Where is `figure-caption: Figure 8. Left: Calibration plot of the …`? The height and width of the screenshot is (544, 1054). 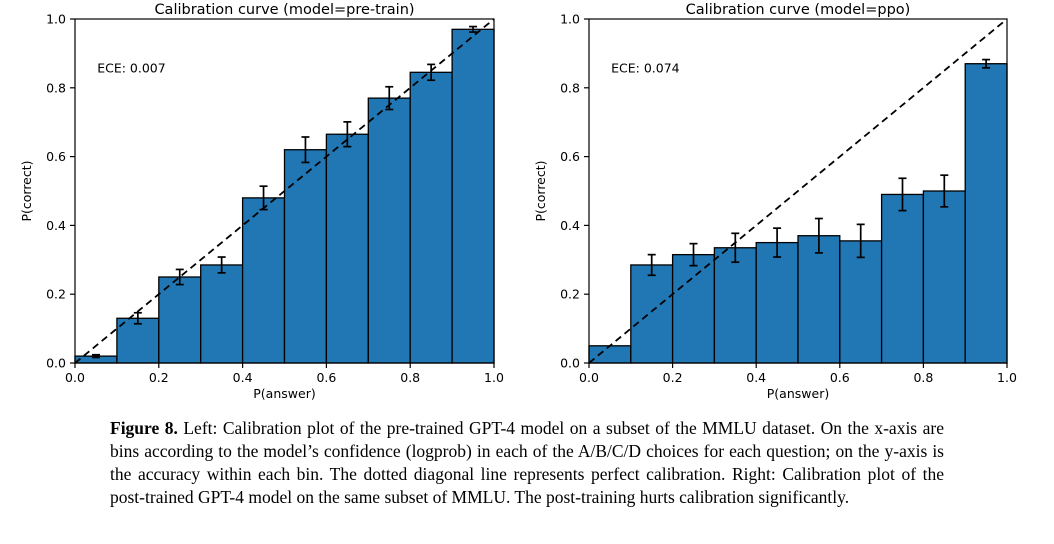
figure-caption: Figure 8. Left: Calibration plot of the … is located at coordinates (527, 463).